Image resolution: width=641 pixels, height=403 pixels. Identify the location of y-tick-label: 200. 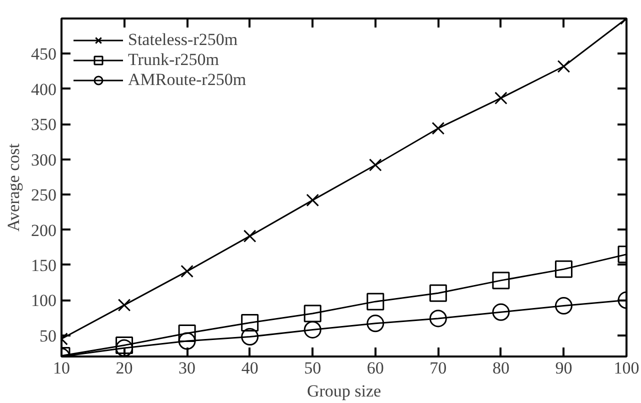
(43, 230).